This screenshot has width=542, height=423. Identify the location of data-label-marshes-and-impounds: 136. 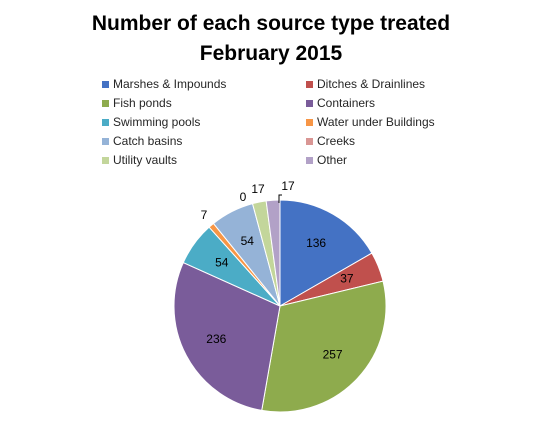
(316, 243).